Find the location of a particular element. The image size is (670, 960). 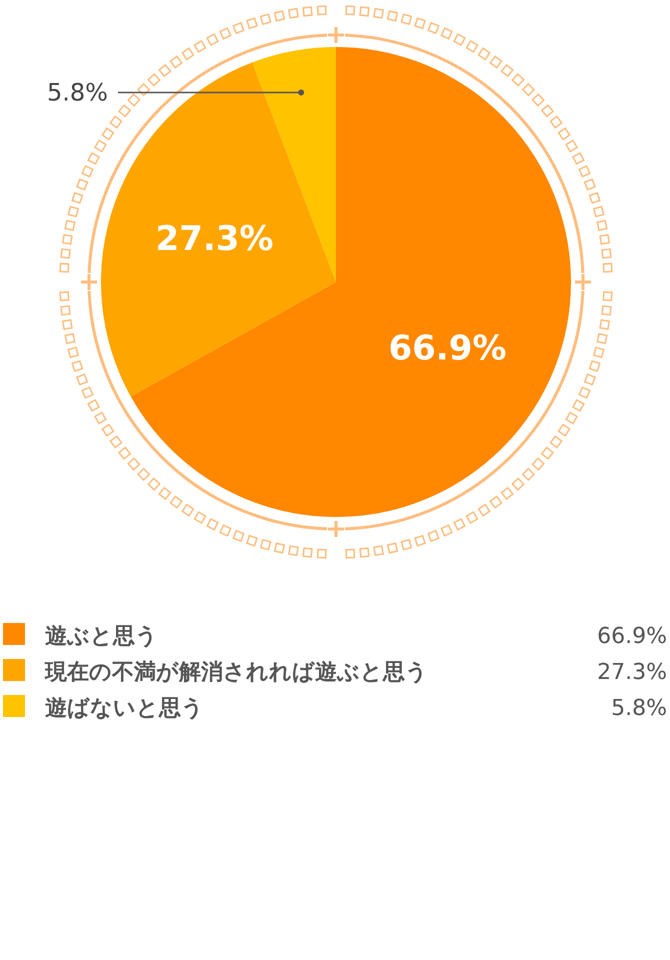

legend-label: 遊ばないと思う is located at coordinates (124, 708).